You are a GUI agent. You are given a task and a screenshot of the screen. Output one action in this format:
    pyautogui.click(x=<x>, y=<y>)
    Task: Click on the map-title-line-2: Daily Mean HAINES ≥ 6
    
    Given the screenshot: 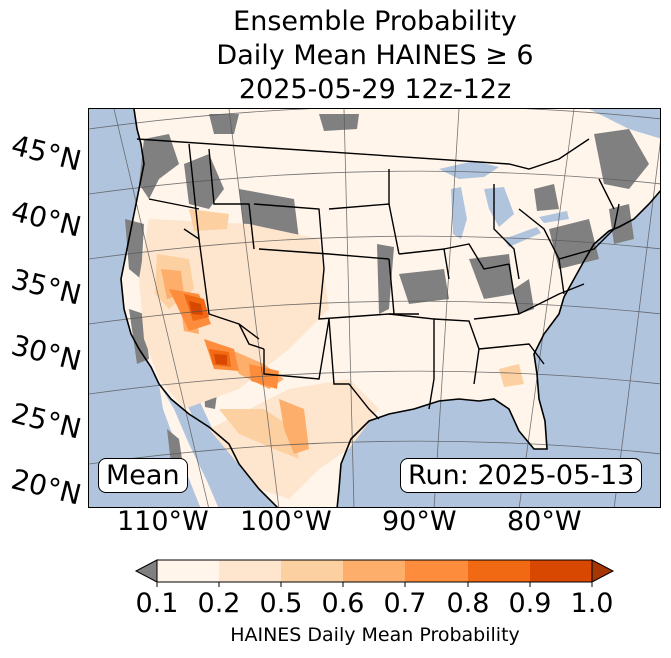 What is the action you would take?
    pyautogui.click(x=375, y=55)
    